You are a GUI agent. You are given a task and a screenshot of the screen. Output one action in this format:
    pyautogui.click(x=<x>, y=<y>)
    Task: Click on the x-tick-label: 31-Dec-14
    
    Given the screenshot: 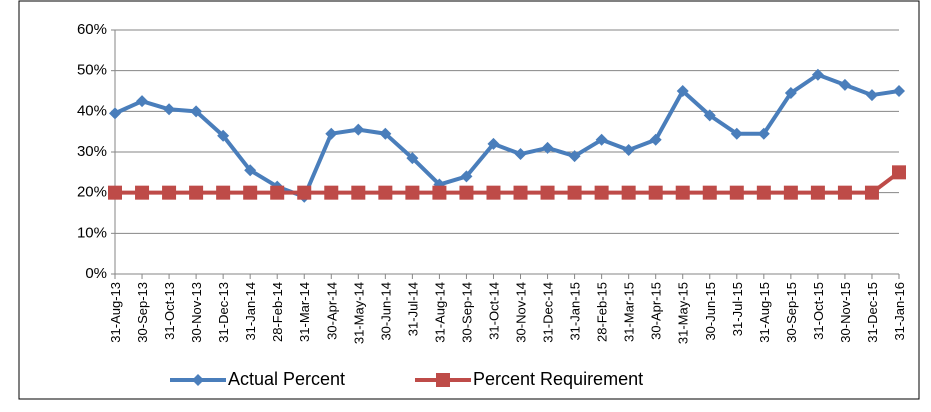 What is the action you would take?
    pyautogui.click(x=548, y=312)
    